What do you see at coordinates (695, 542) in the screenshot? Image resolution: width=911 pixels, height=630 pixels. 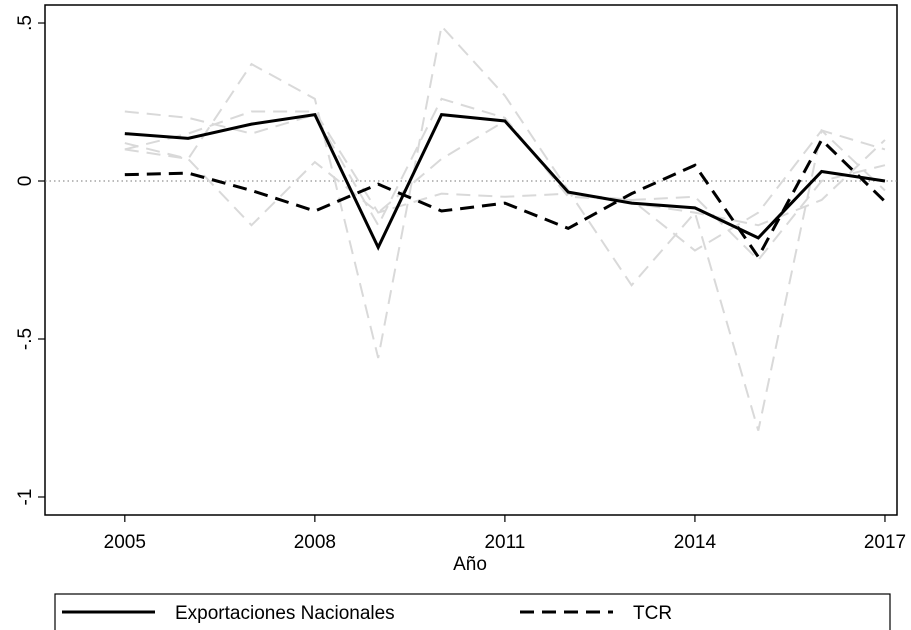 I see `x-tick-label: 2014` at bounding box center [695, 542].